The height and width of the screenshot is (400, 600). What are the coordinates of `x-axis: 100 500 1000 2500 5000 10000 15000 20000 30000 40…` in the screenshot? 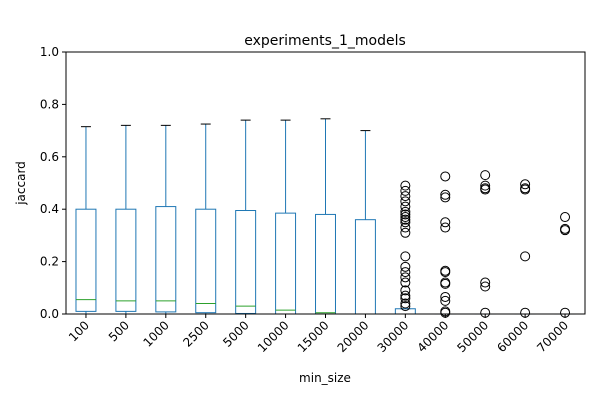 It's located at (318, 334).